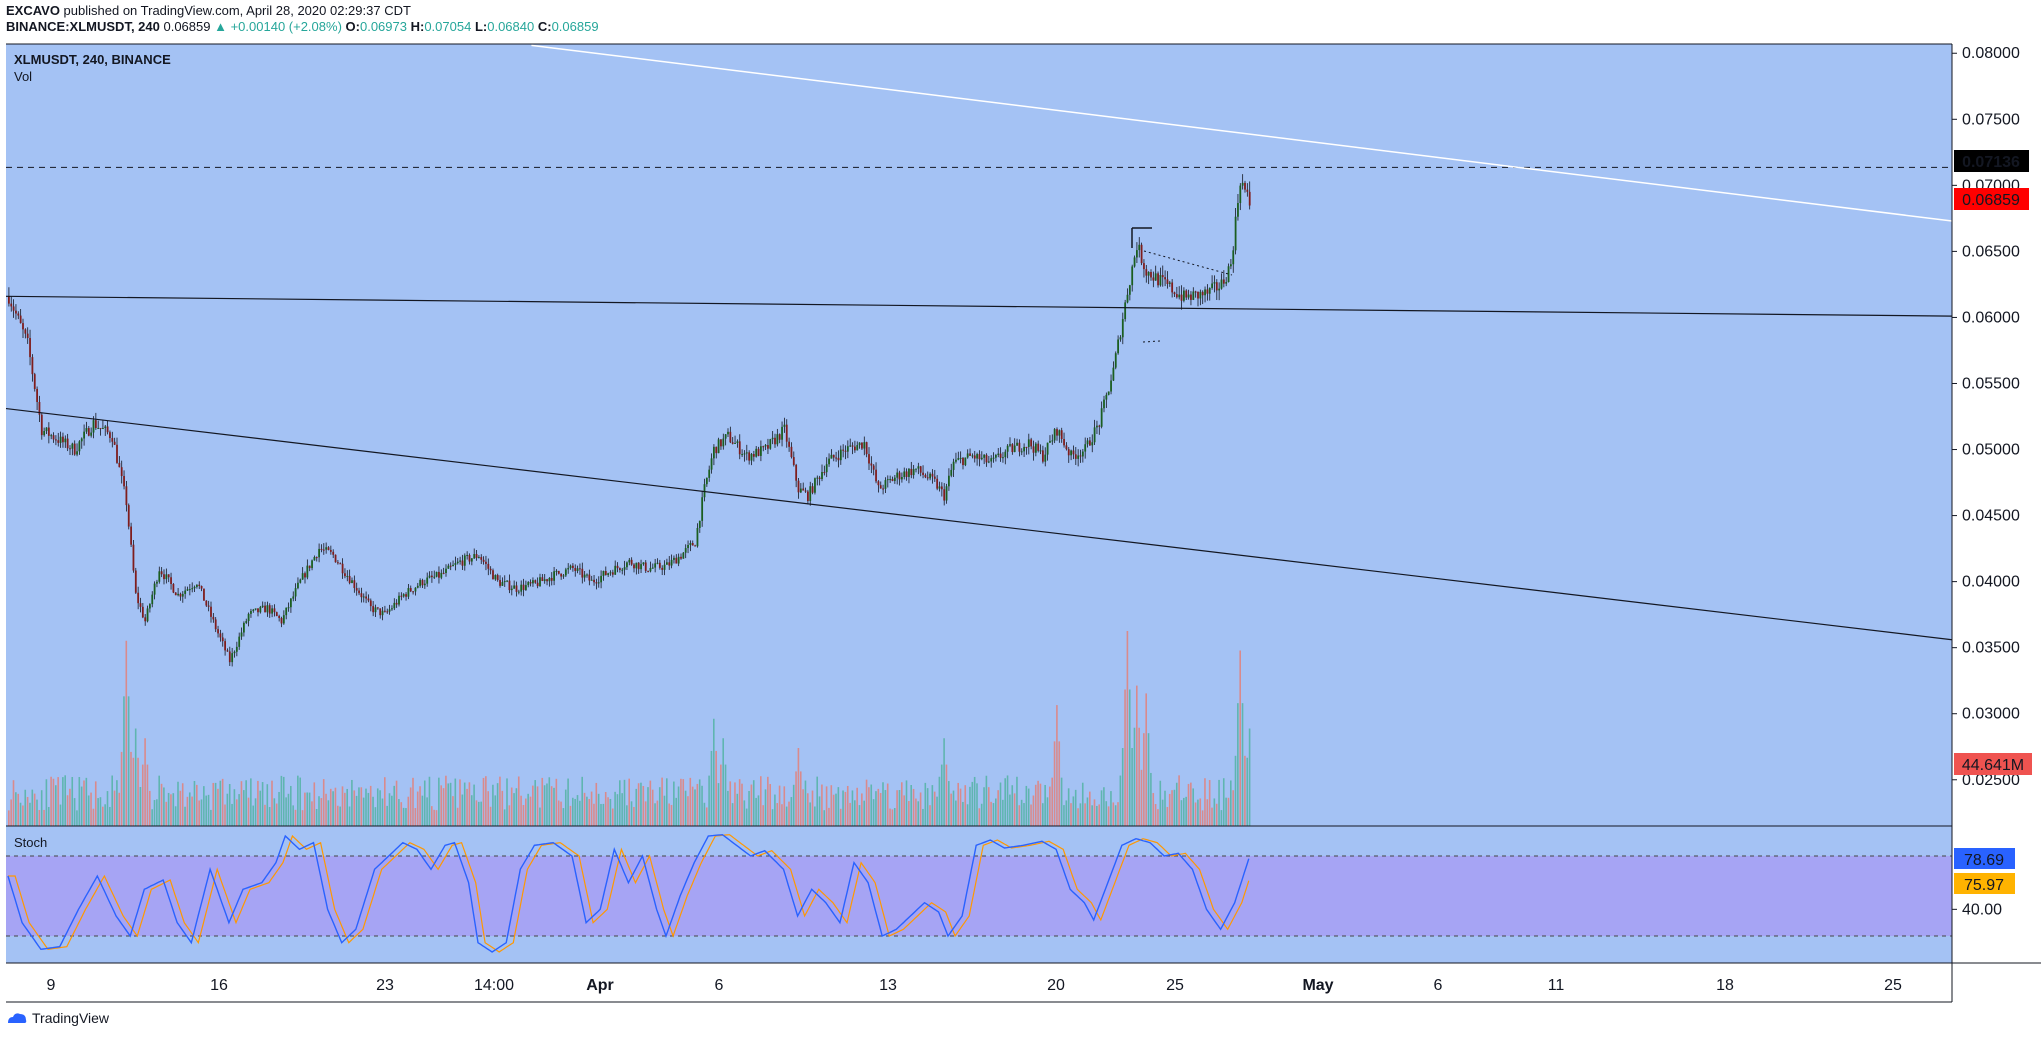 Image resolution: width=2041 pixels, height=1038 pixels. Describe the element at coordinates (481, 26) in the screenshot. I see `low-key: L:` at that location.